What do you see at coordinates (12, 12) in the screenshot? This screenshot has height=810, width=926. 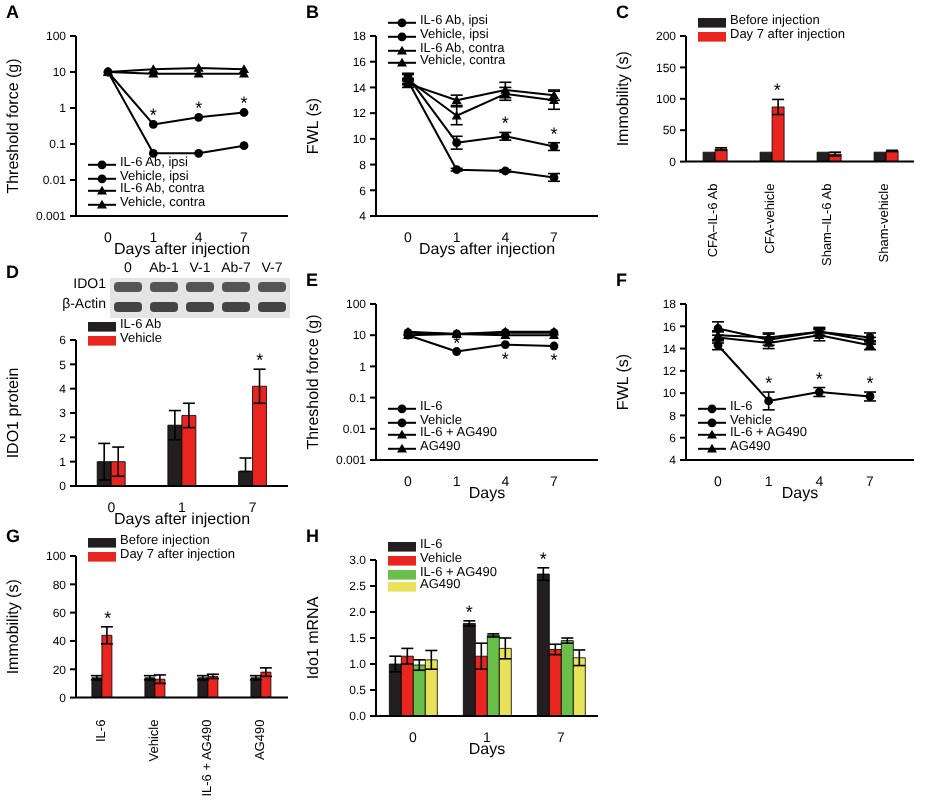 I see `chart-title: A` at bounding box center [12, 12].